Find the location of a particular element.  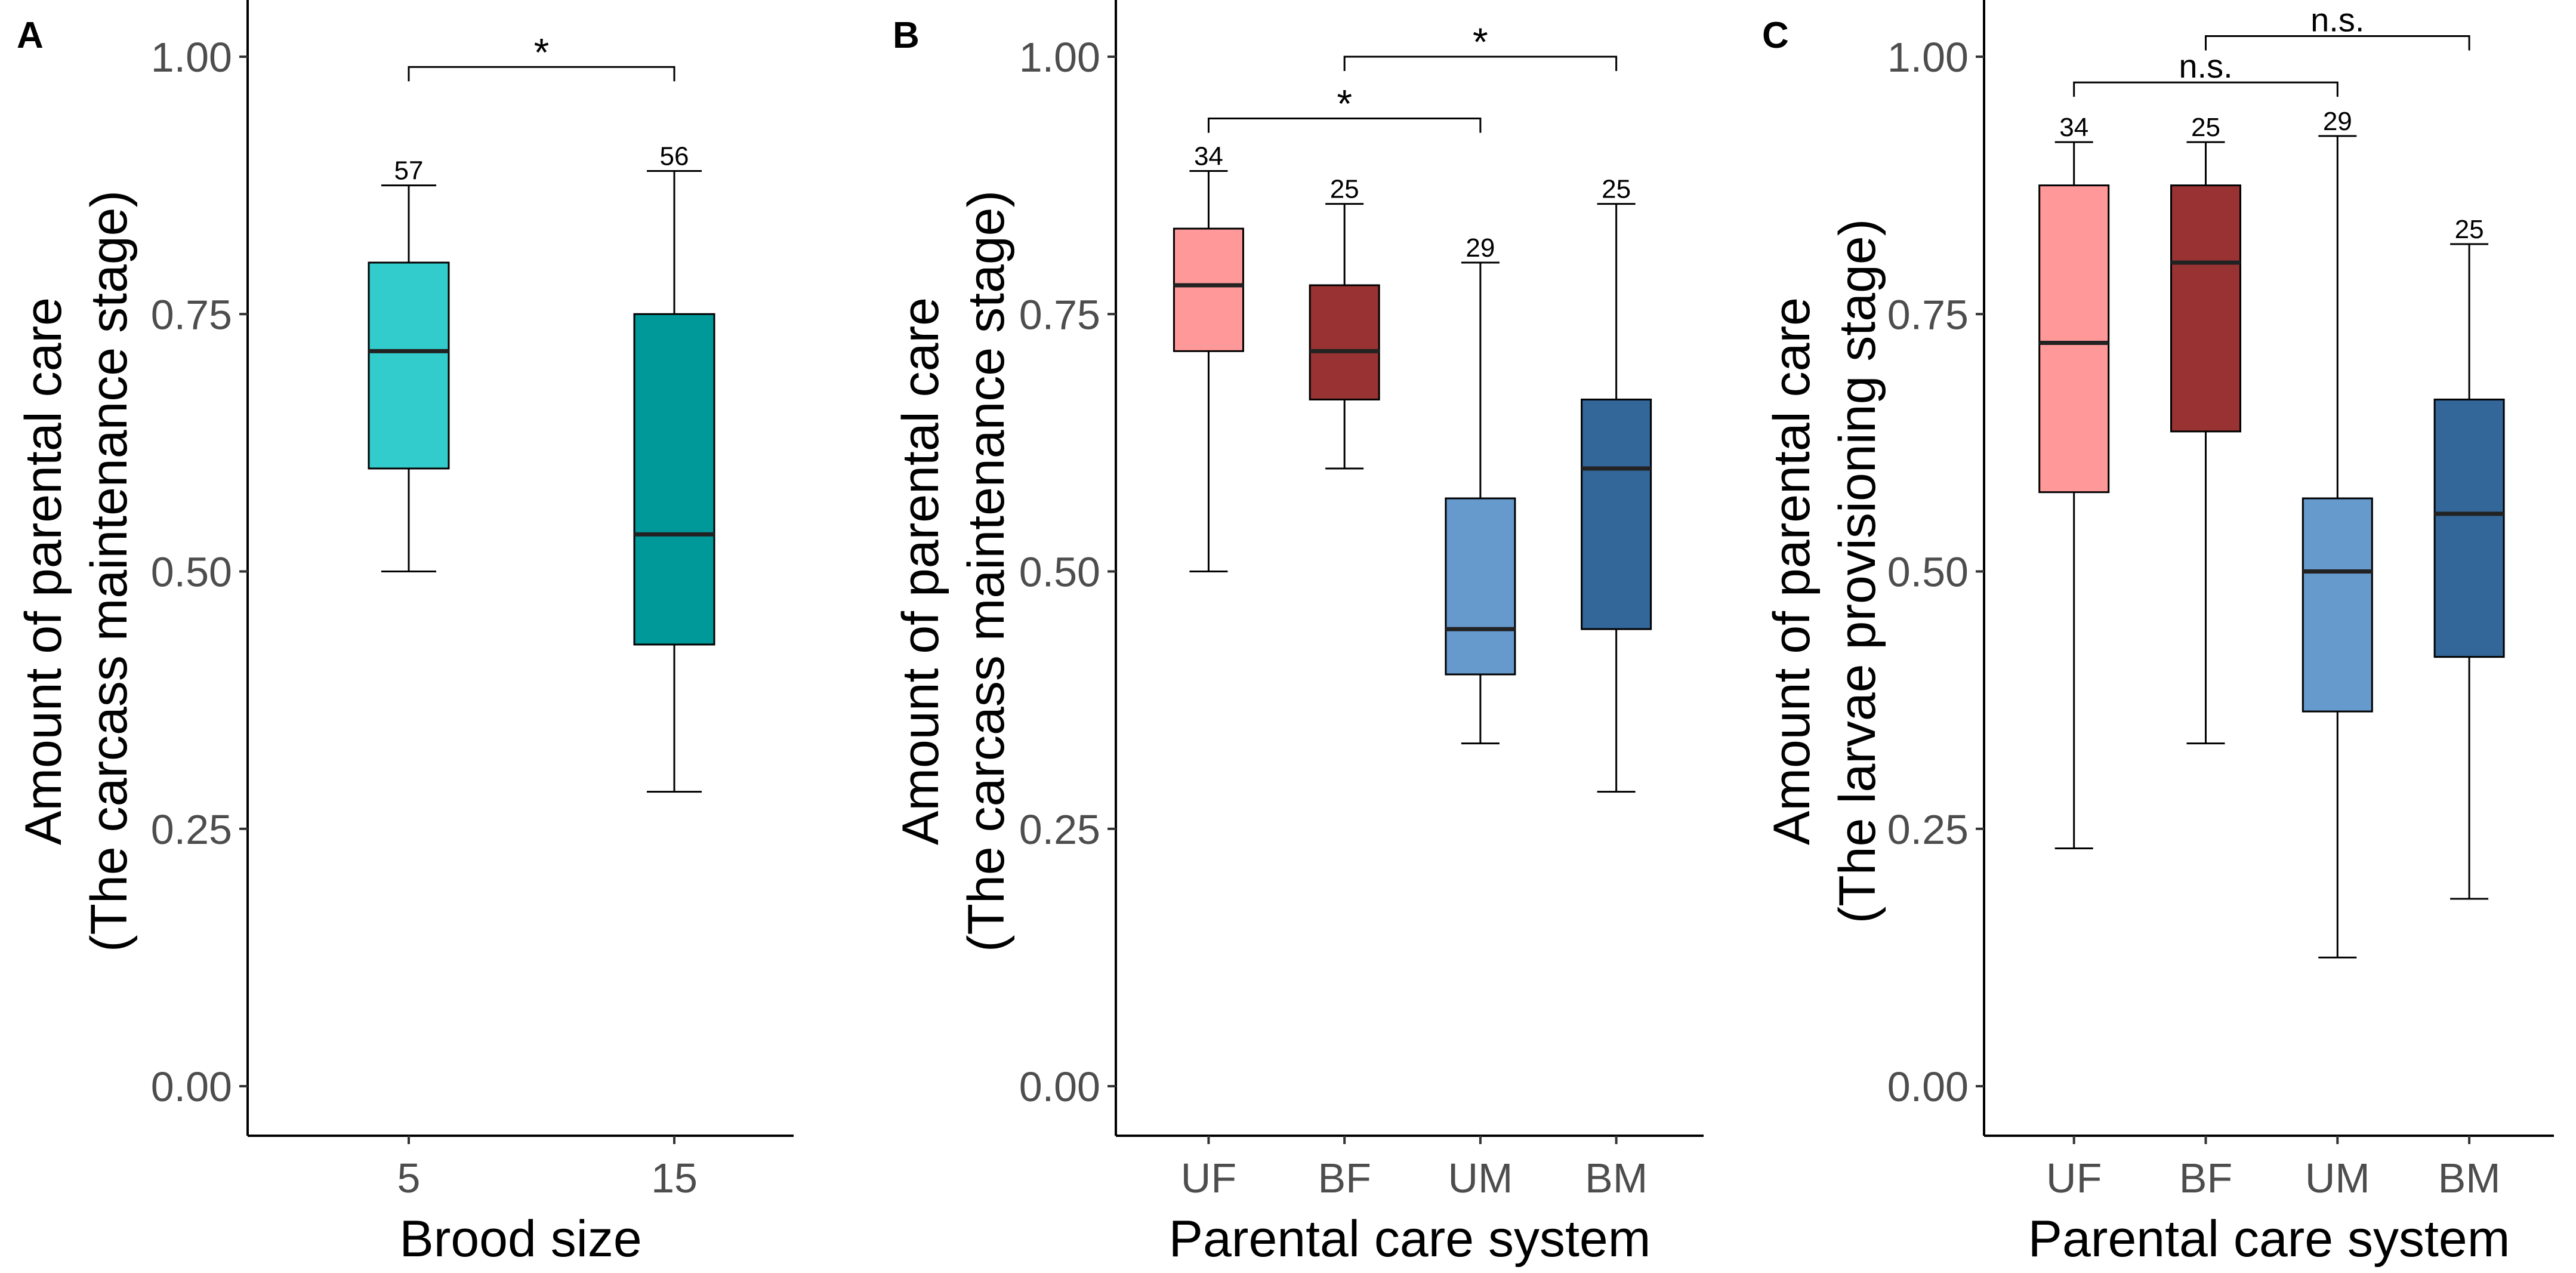

panel-letter: C is located at coordinates (1775, 36).